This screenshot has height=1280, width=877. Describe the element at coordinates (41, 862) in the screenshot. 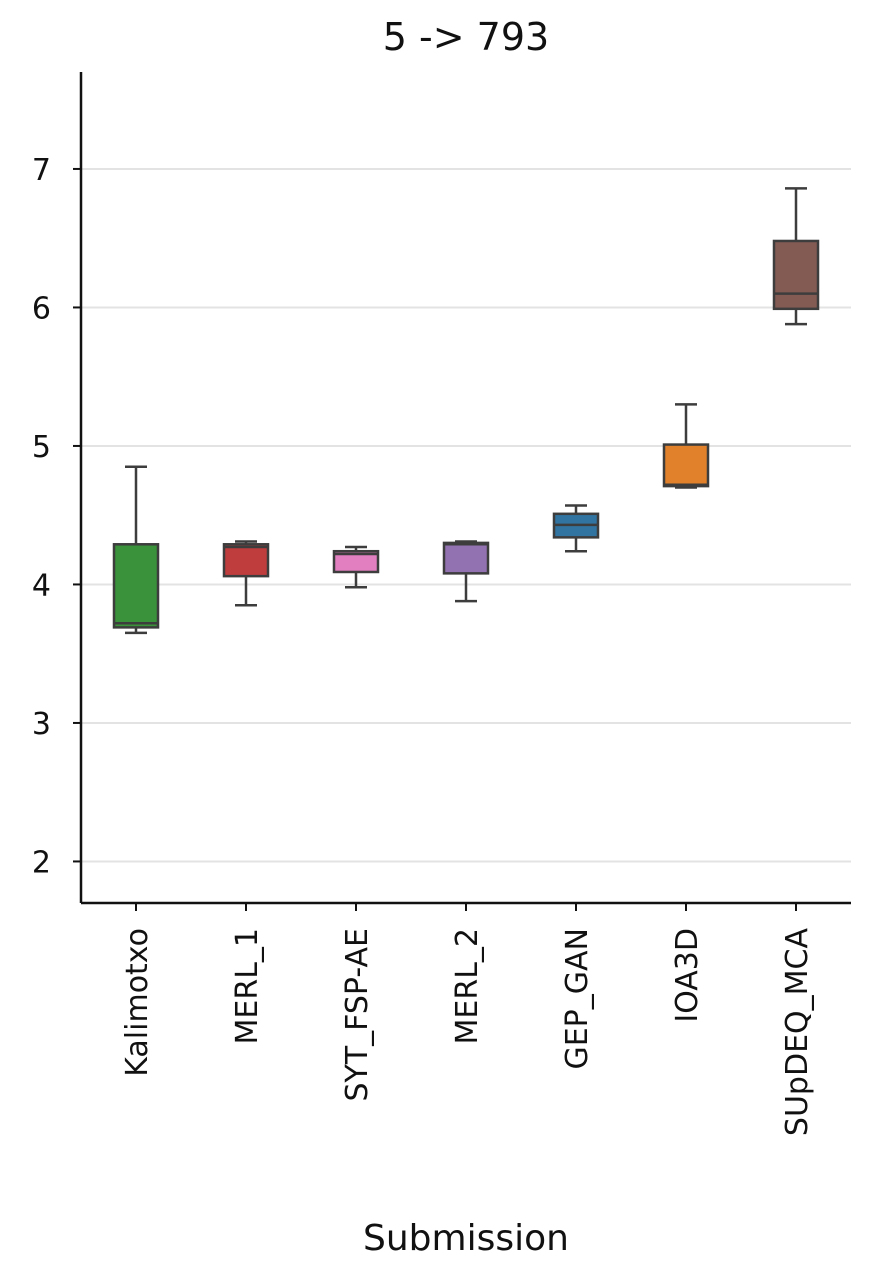

I see `y-tick-label: 2` at that location.